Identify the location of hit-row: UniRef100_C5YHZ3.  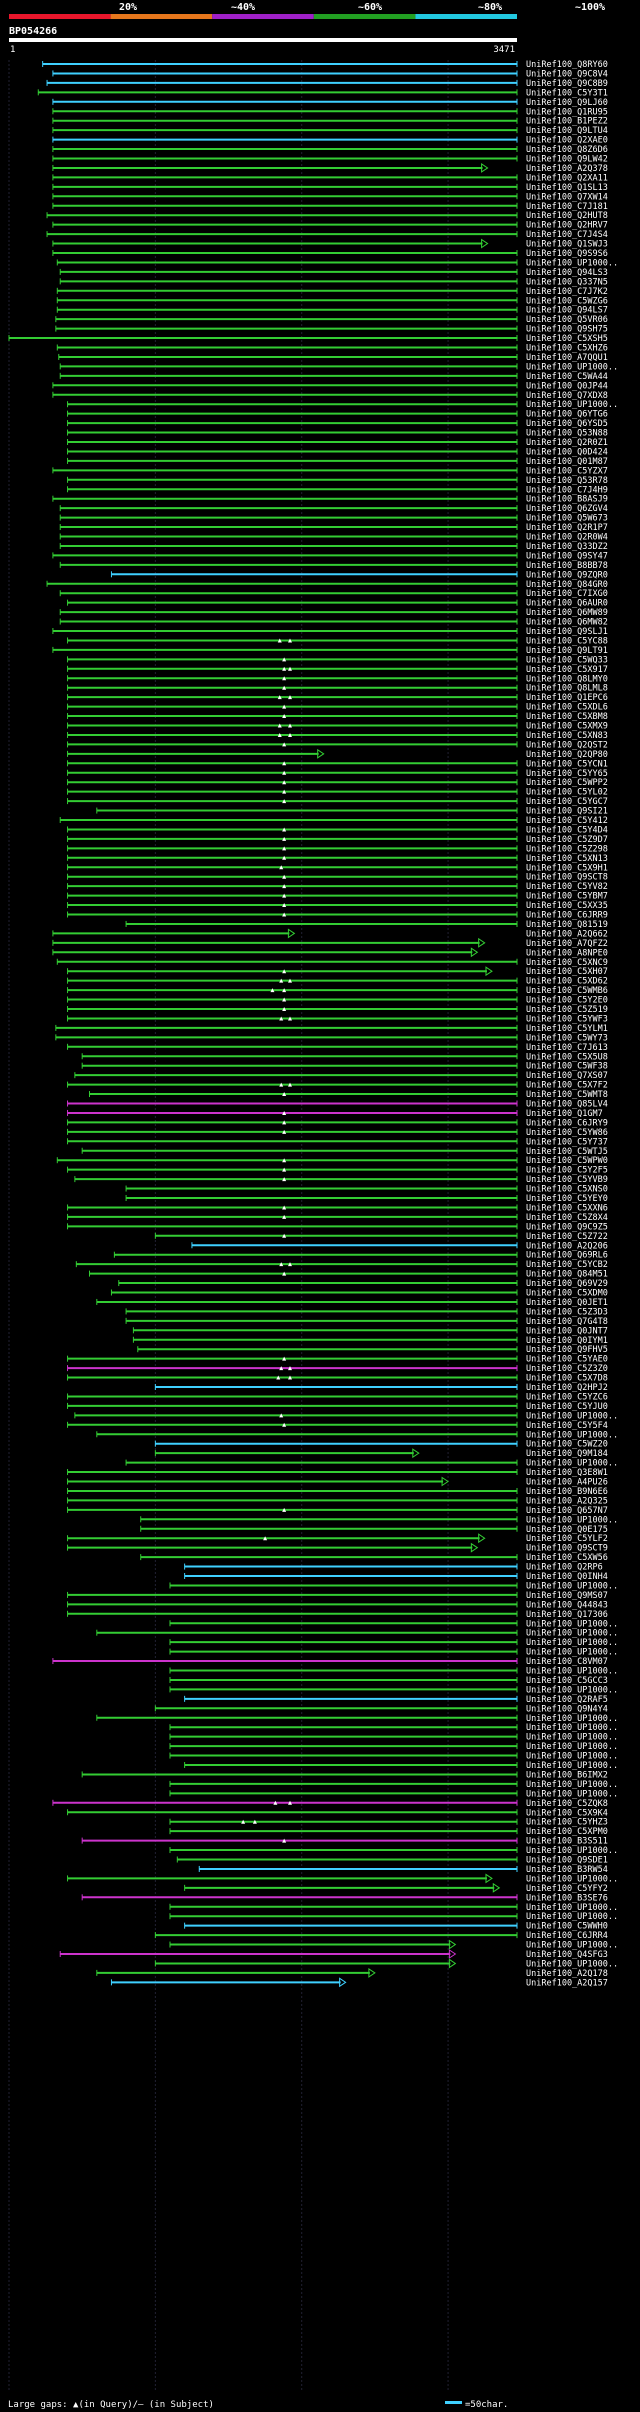
(388, 1823).